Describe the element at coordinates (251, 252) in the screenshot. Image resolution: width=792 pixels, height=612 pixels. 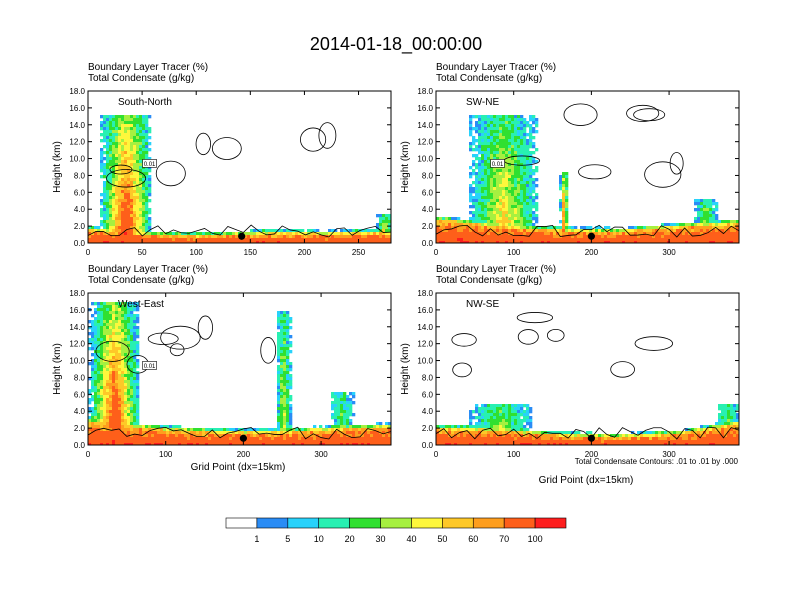
I see `x-tick-label: 150` at that location.